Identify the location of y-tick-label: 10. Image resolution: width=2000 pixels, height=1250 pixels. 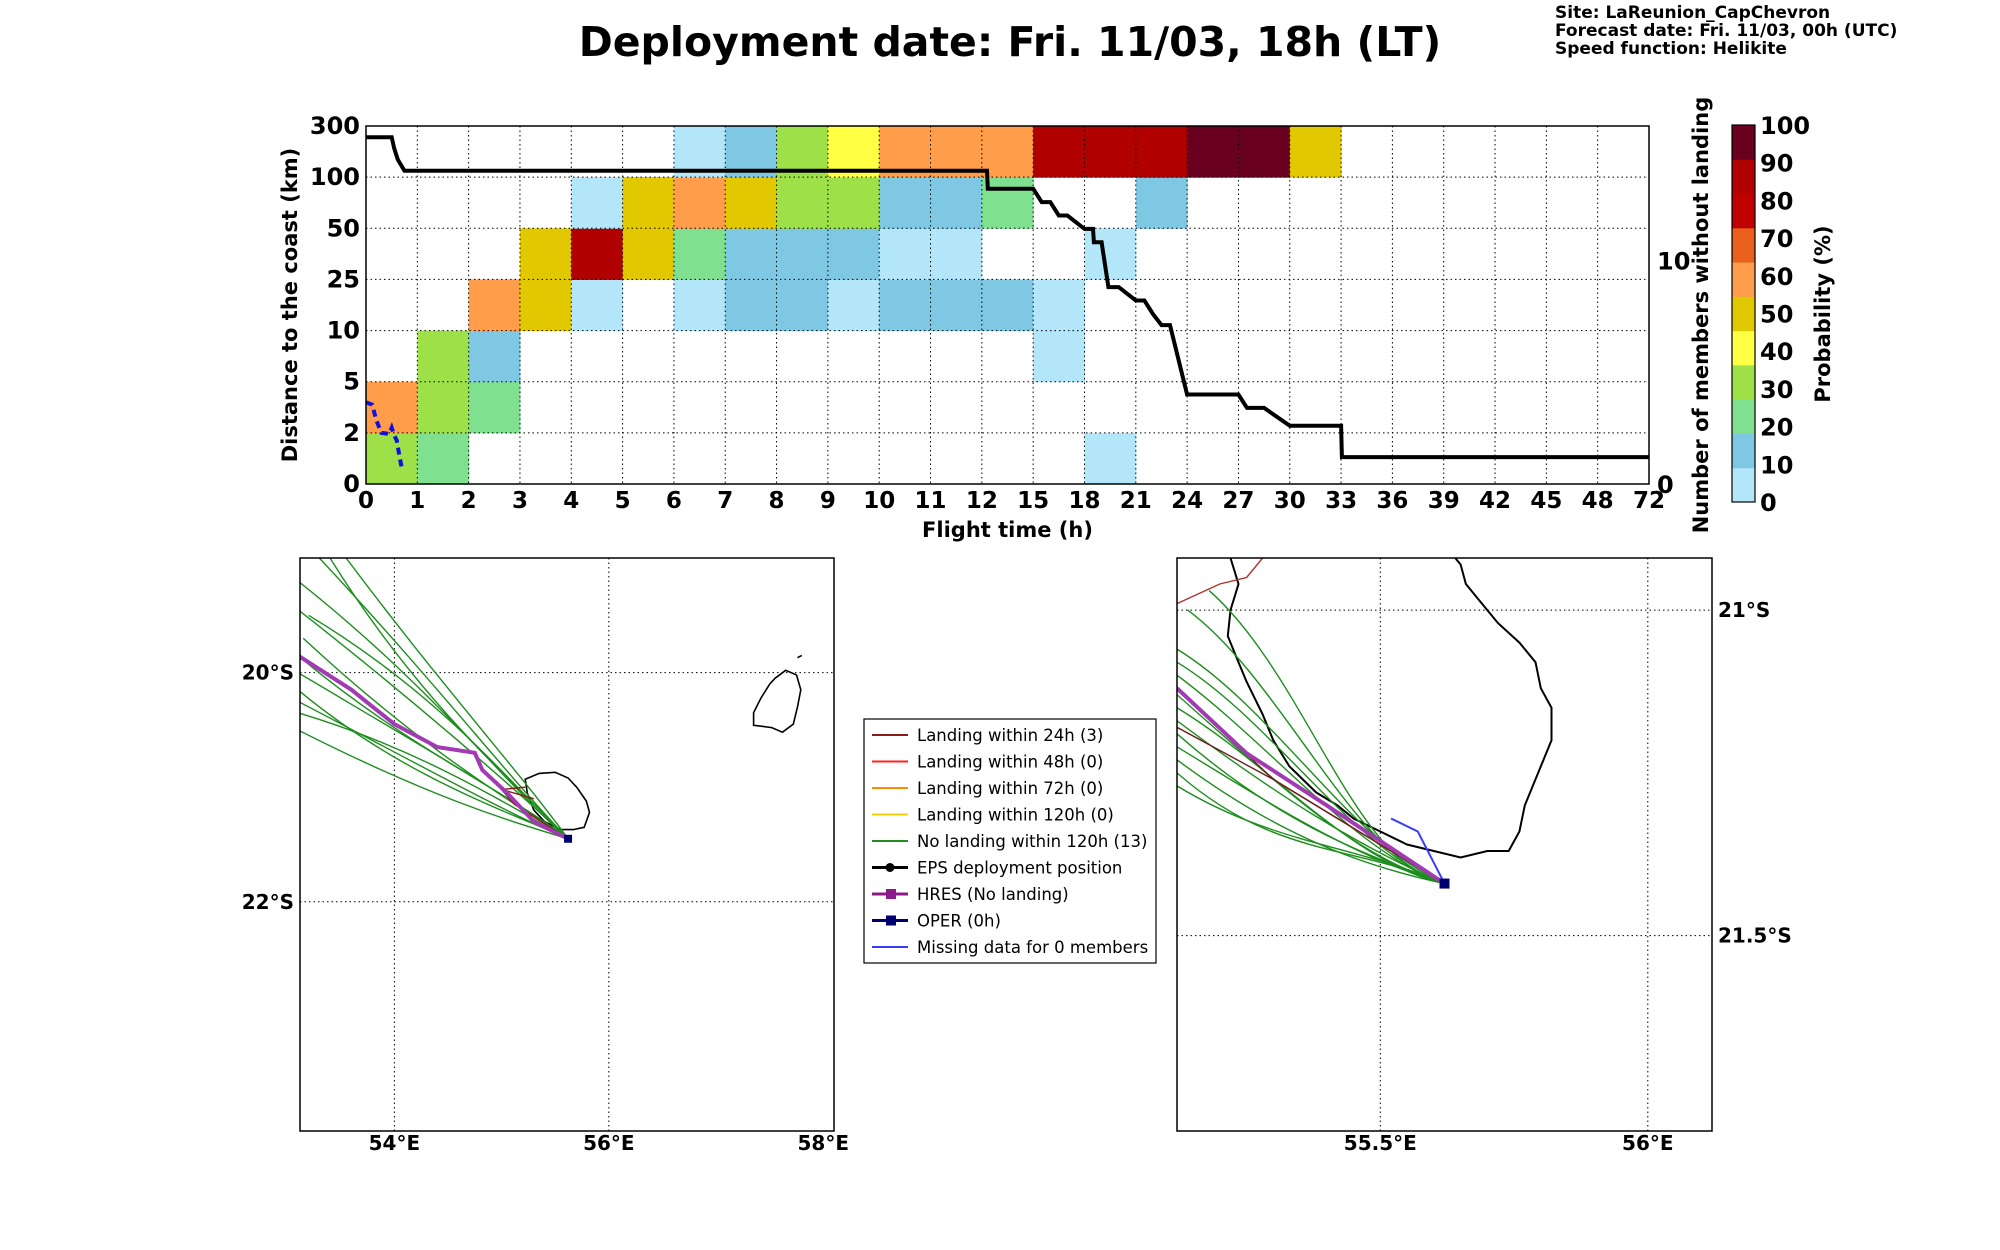
(343, 331).